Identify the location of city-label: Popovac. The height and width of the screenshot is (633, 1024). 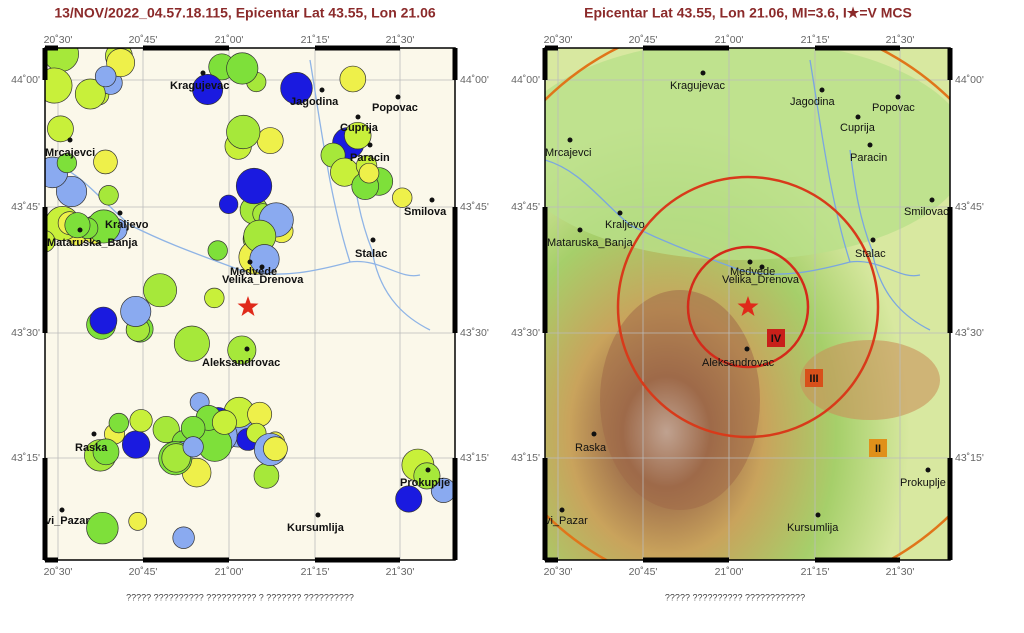
(395, 108).